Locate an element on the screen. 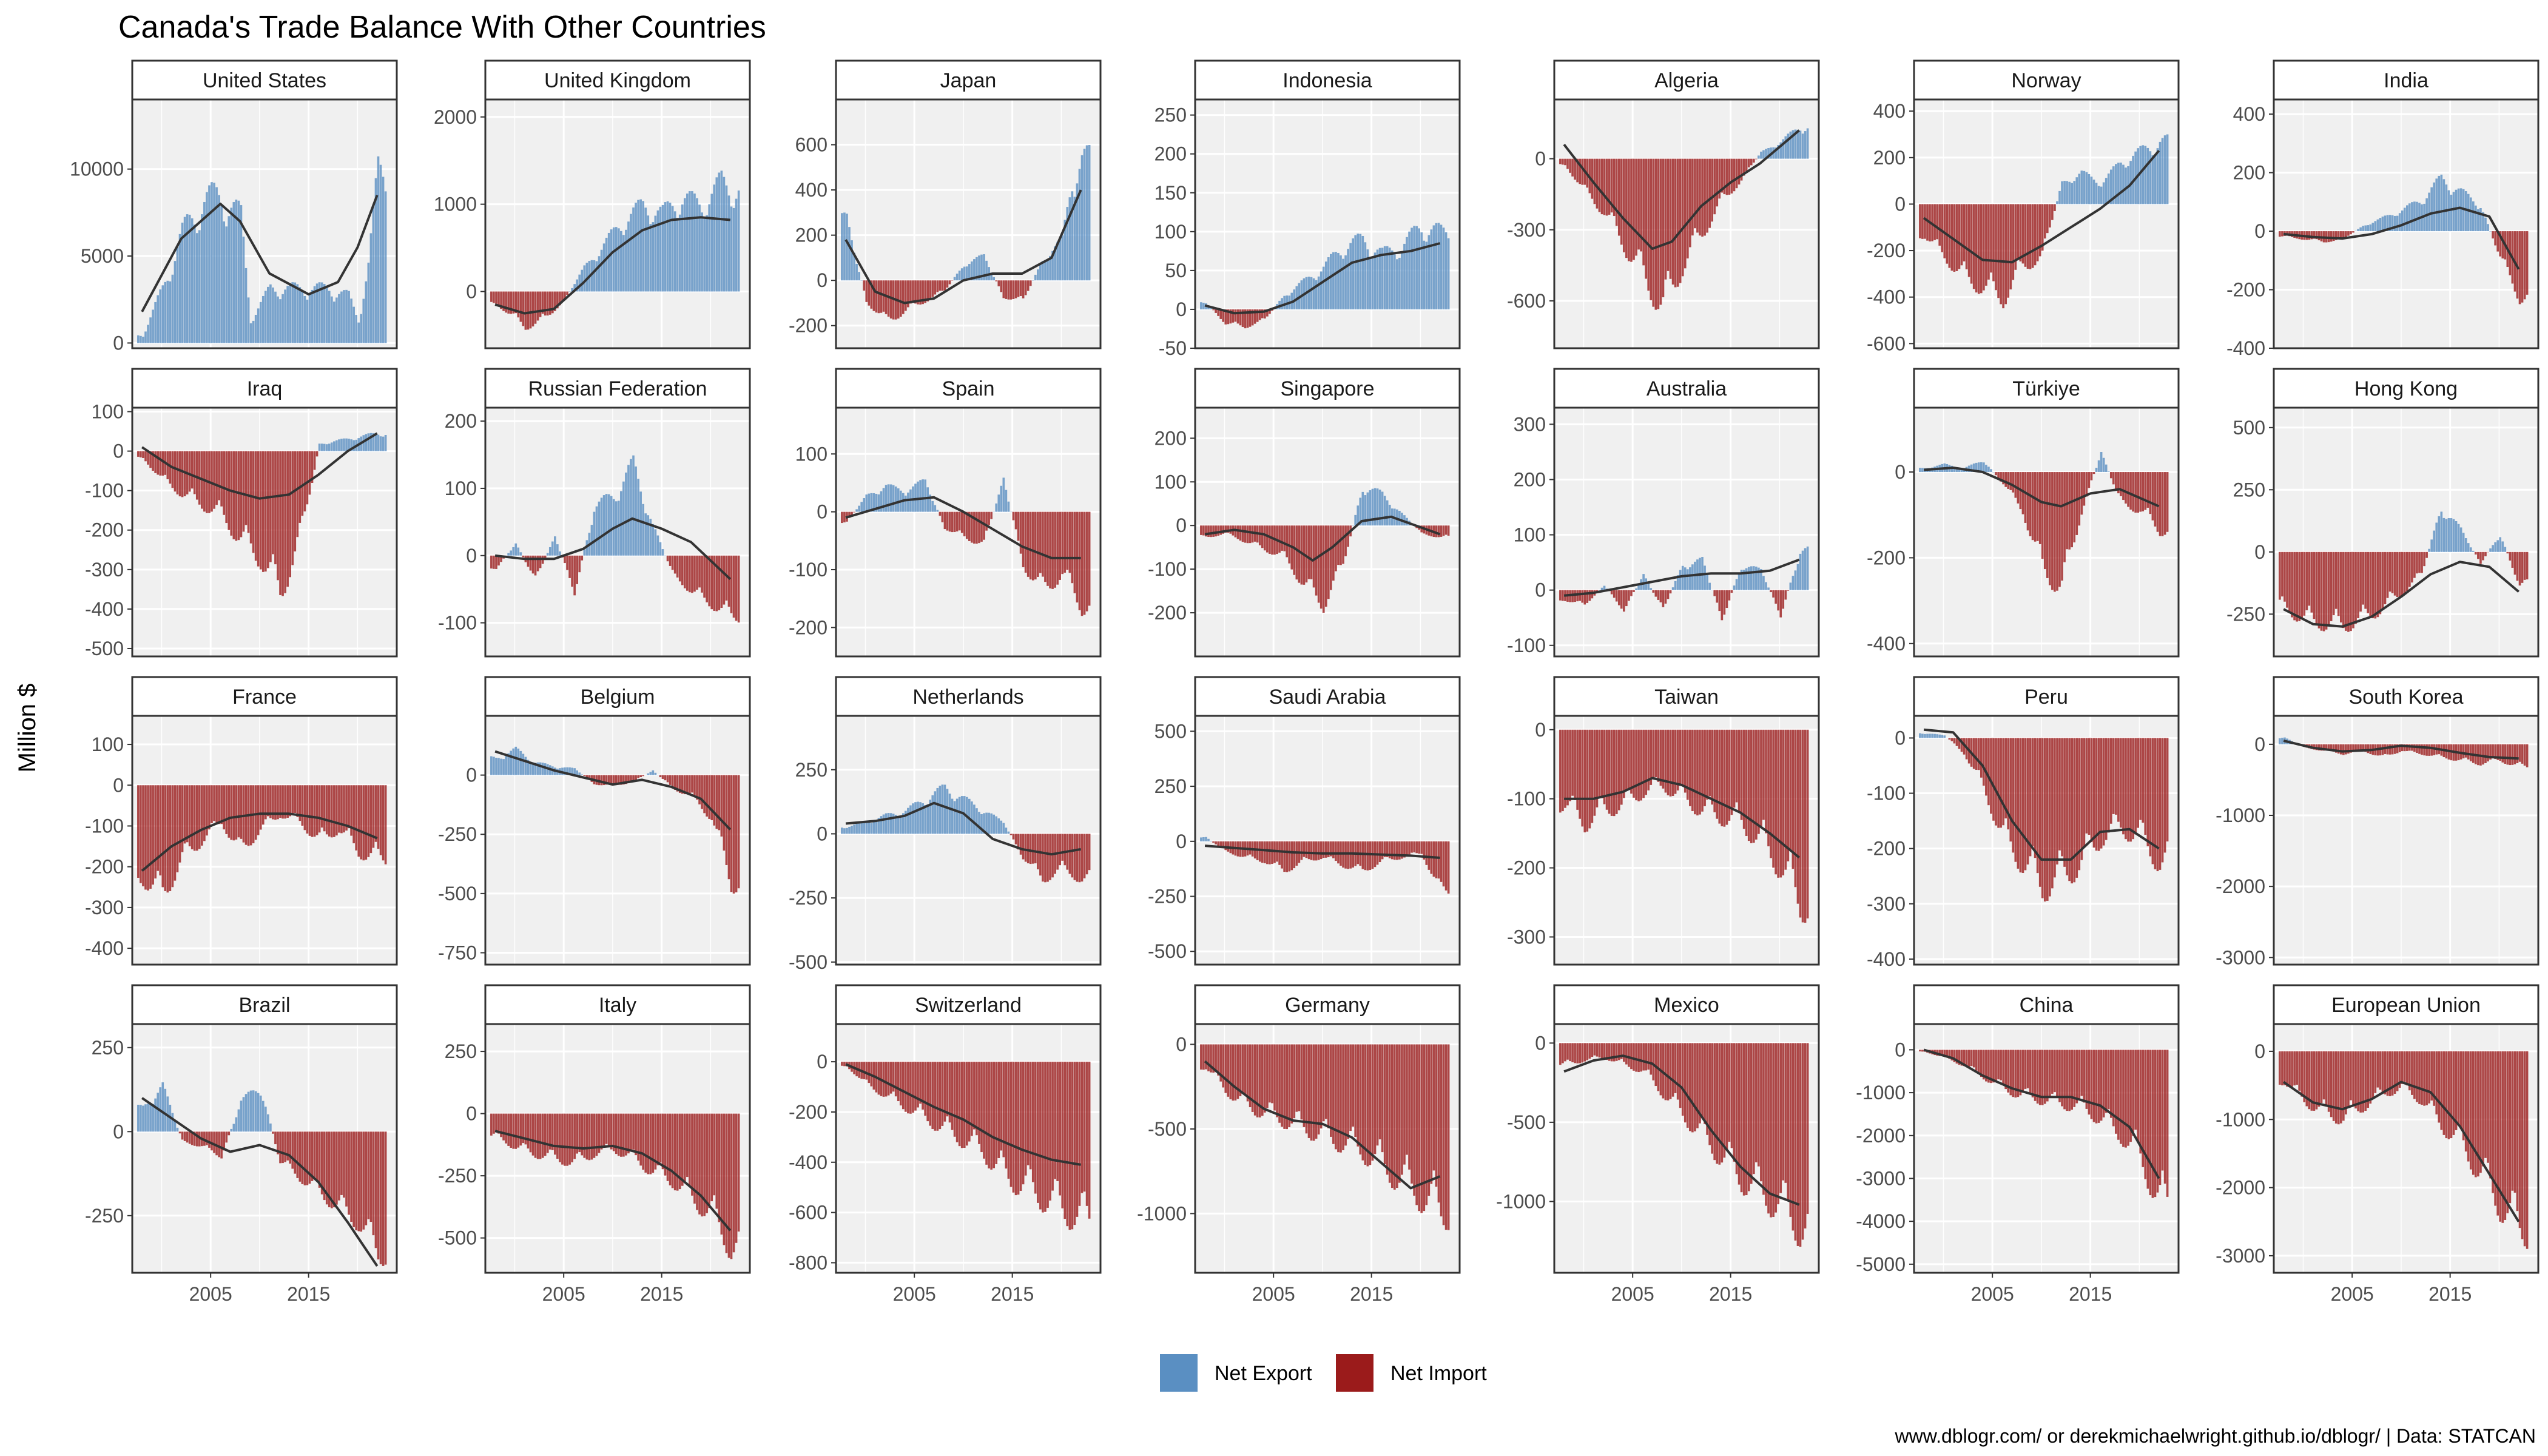 This screenshot has height=1456, width=2548. strip is located at coordinates (617, 696).